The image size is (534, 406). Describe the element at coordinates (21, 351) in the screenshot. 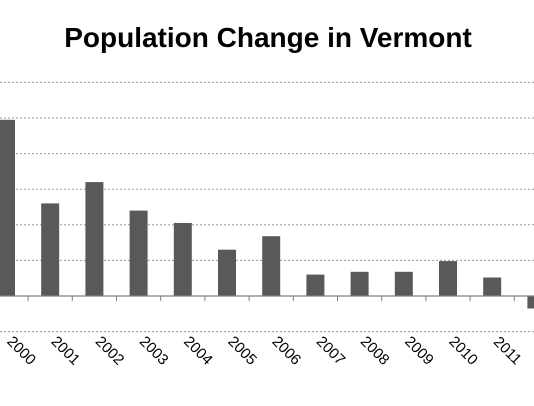

I see `x-tick-label-2000: 2000` at that location.